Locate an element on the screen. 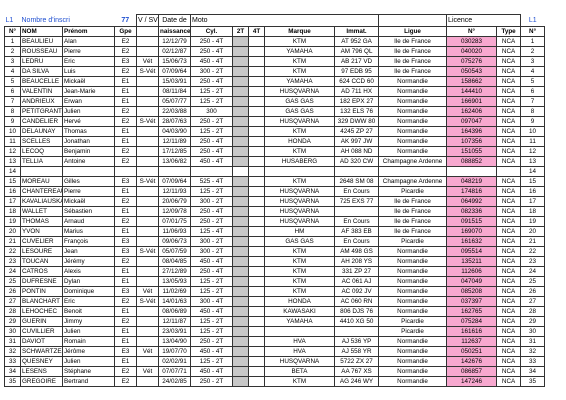 Image resolution: width=566 pixels, height=400 pixels. registration: 624 CCD 60 is located at coordinates (356, 81).